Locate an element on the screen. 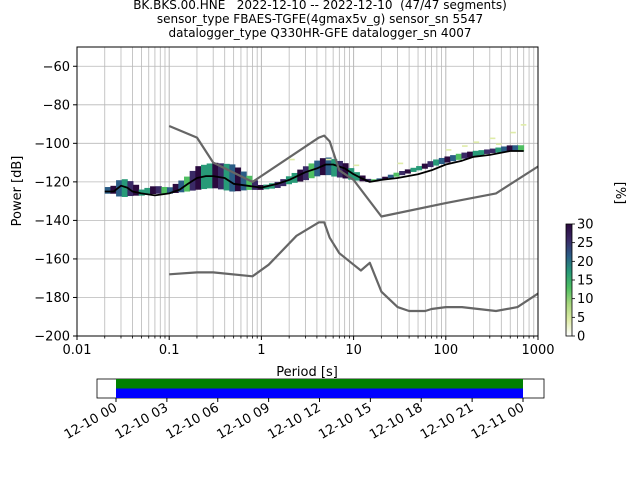 The image size is (640, 480). time-tick-label: 12-10 15 is located at coordinates (345, 421).